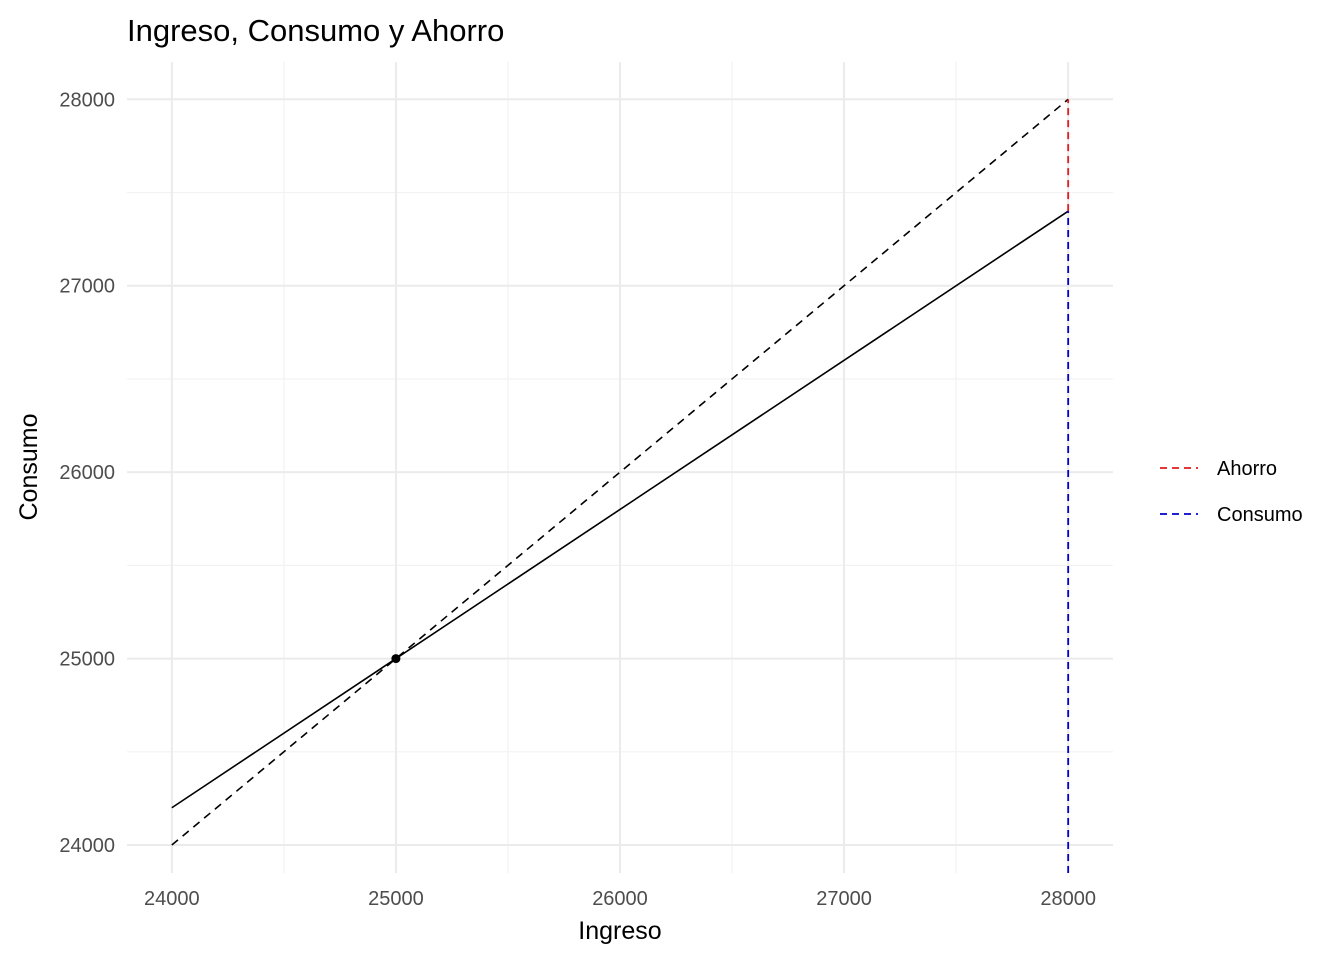 The image size is (1344, 960). What do you see at coordinates (1231, 492) in the screenshot?
I see `legend: Ahorro Consumo` at bounding box center [1231, 492].